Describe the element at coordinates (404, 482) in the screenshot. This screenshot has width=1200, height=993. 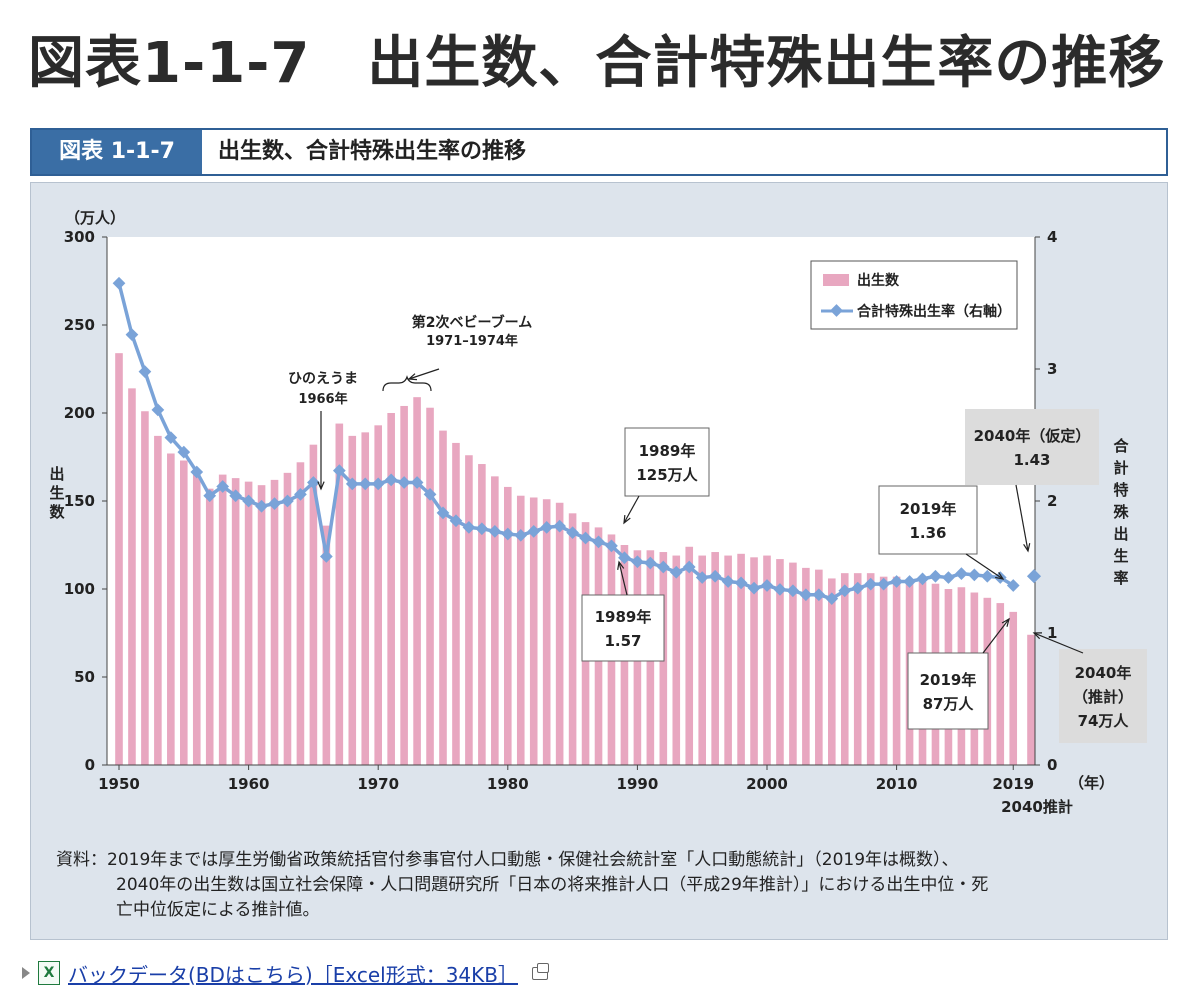
I see `tfr-point-1972` at that location.